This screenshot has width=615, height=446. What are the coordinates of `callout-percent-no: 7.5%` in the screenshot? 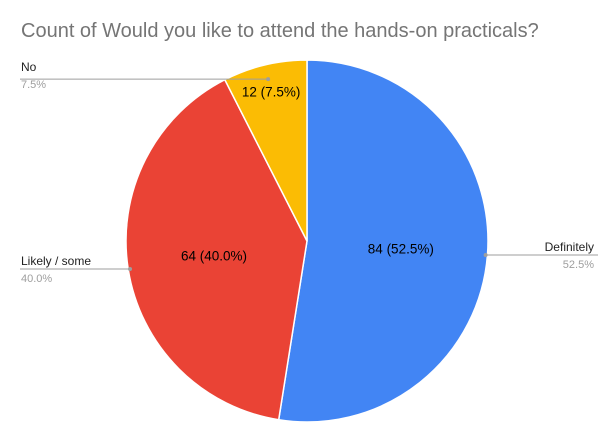 It's located at (33, 85).